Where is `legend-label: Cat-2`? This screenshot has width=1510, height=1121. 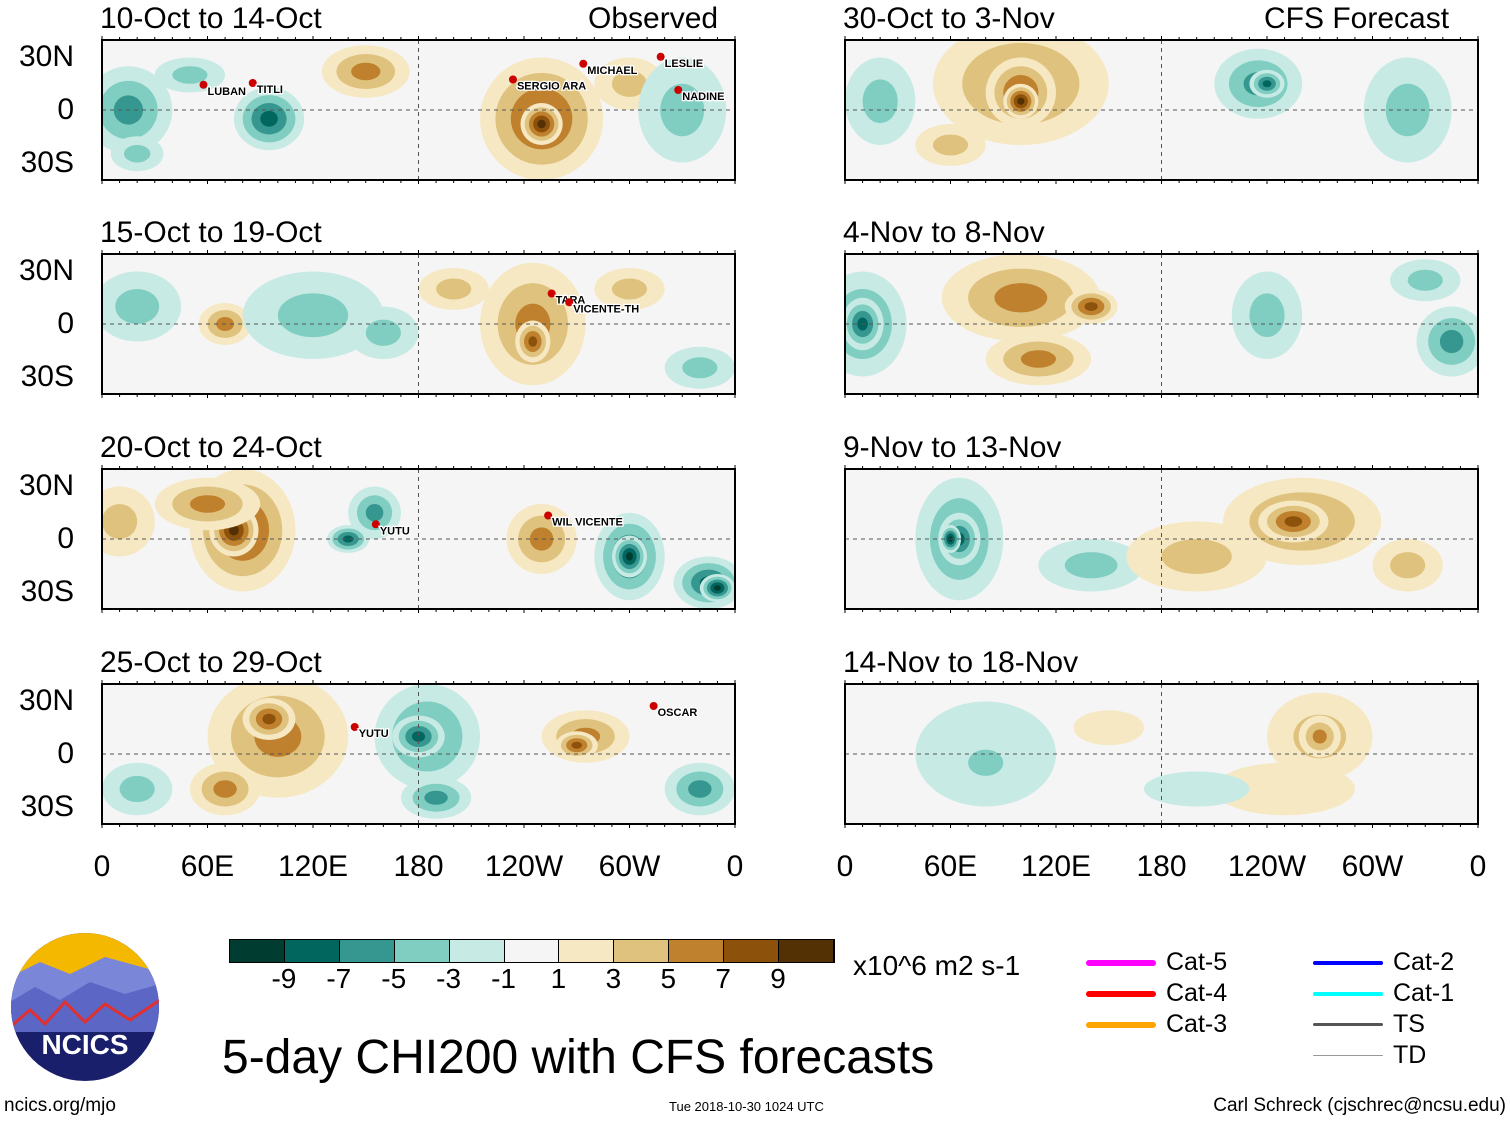 legend-label: Cat-2 is located at coordinates (1424, 962).